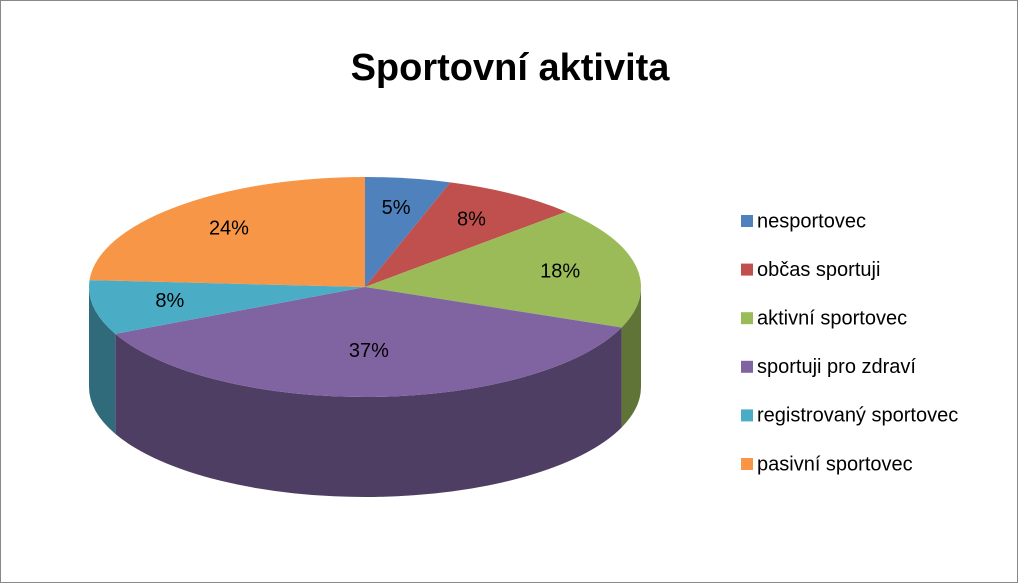 Image resolution: width=1019 pixels, height=584 pixels. What do you see at coordinates (811, 221) in the screenshot?
I see `legend-label: nesportovec` at bounding box center [811, 221].